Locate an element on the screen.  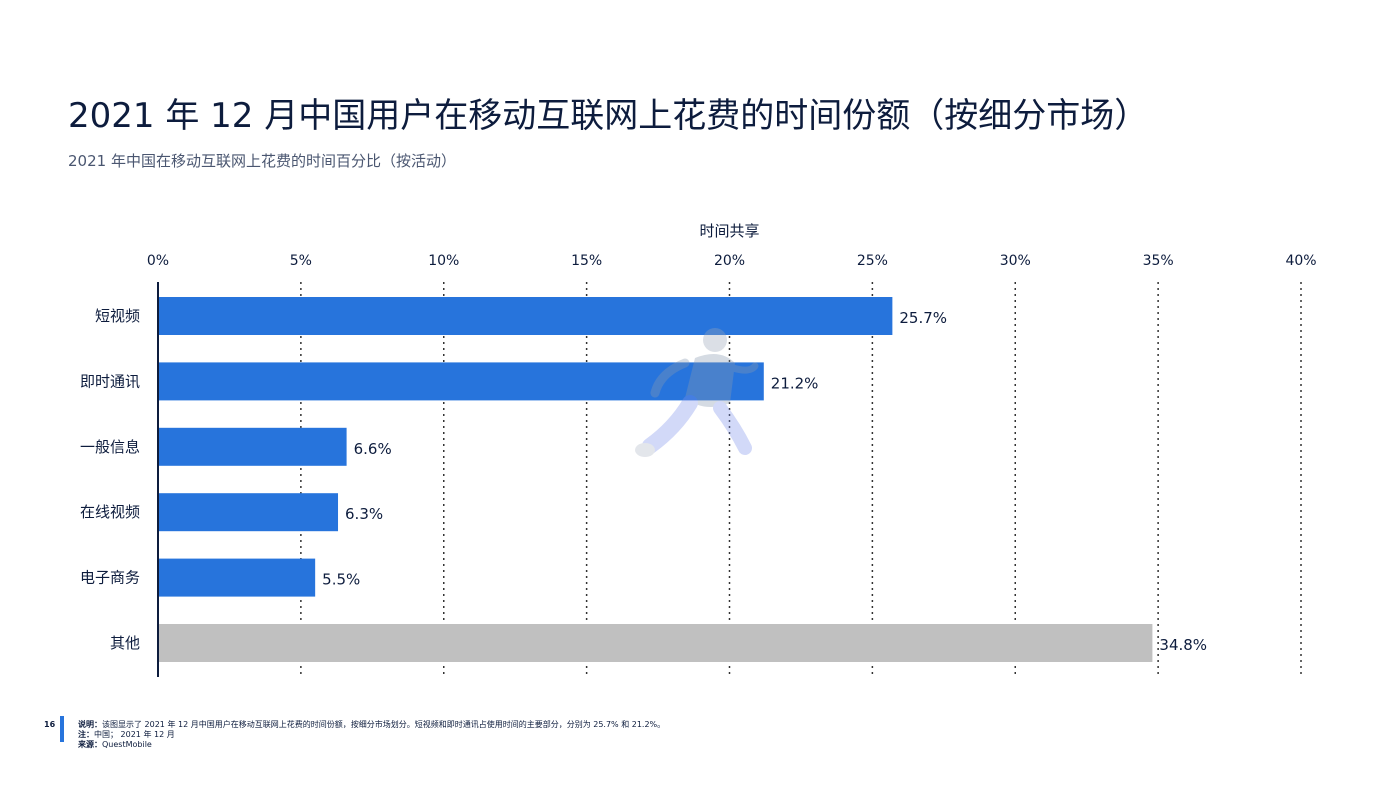
value-label: 25.7% is located at coordinates (923, 318).